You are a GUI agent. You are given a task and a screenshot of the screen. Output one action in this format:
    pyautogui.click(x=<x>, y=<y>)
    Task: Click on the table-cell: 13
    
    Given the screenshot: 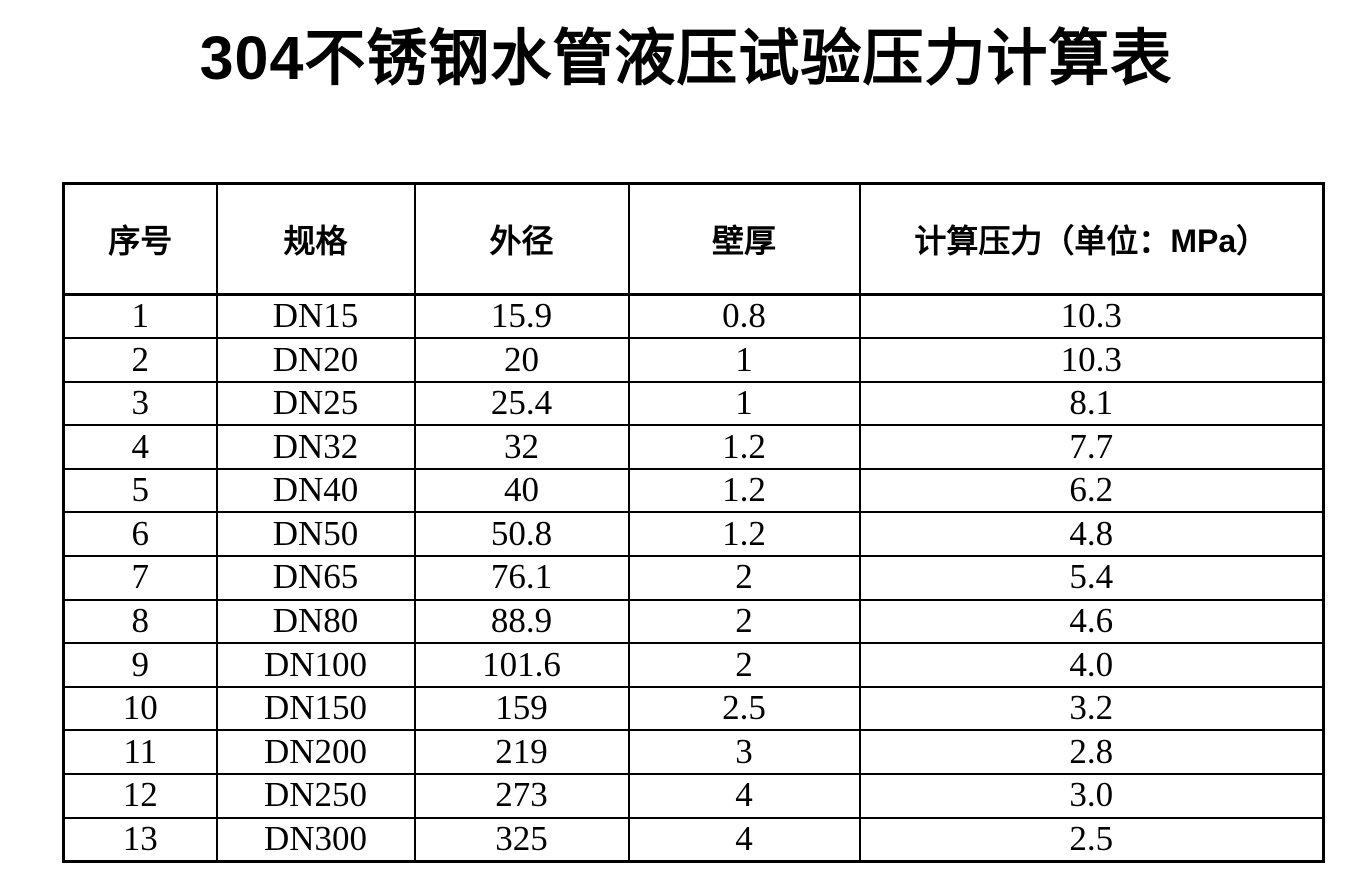 What is the action you would take?
    pyautogui.click(x=140, y=839)
    